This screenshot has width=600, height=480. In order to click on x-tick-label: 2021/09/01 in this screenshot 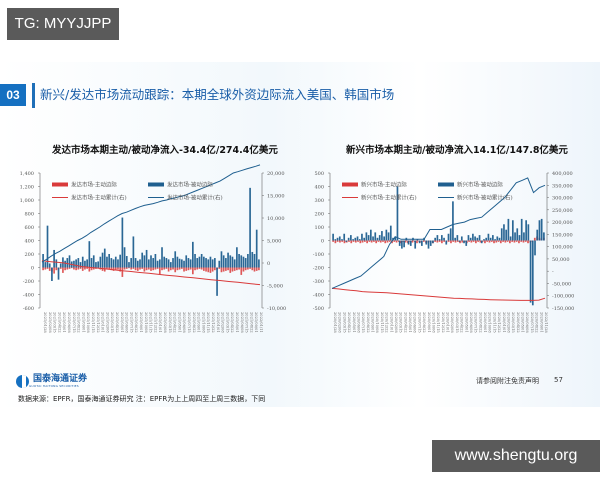, I will do `click(141, 322)`.